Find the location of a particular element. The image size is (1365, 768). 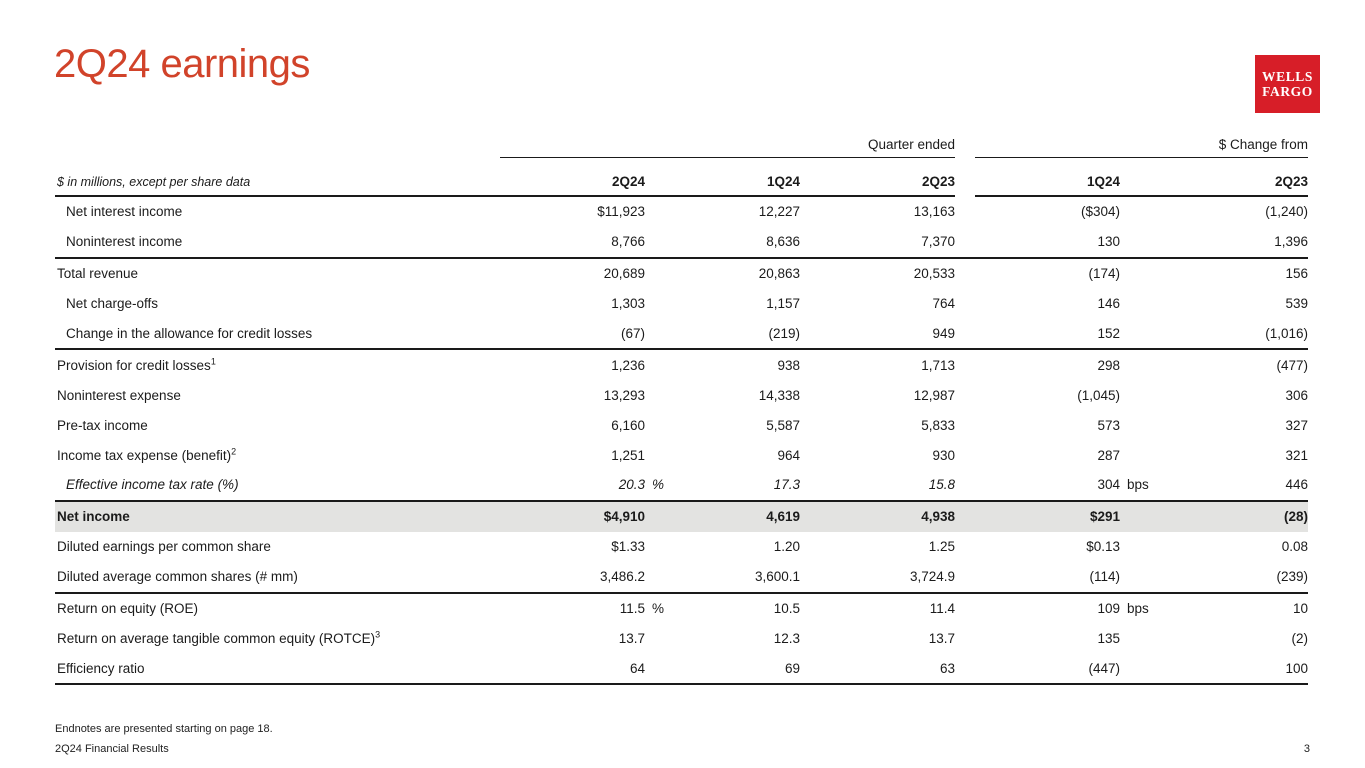

row-label: Noninterest expense is located at coordinates (119, 395).